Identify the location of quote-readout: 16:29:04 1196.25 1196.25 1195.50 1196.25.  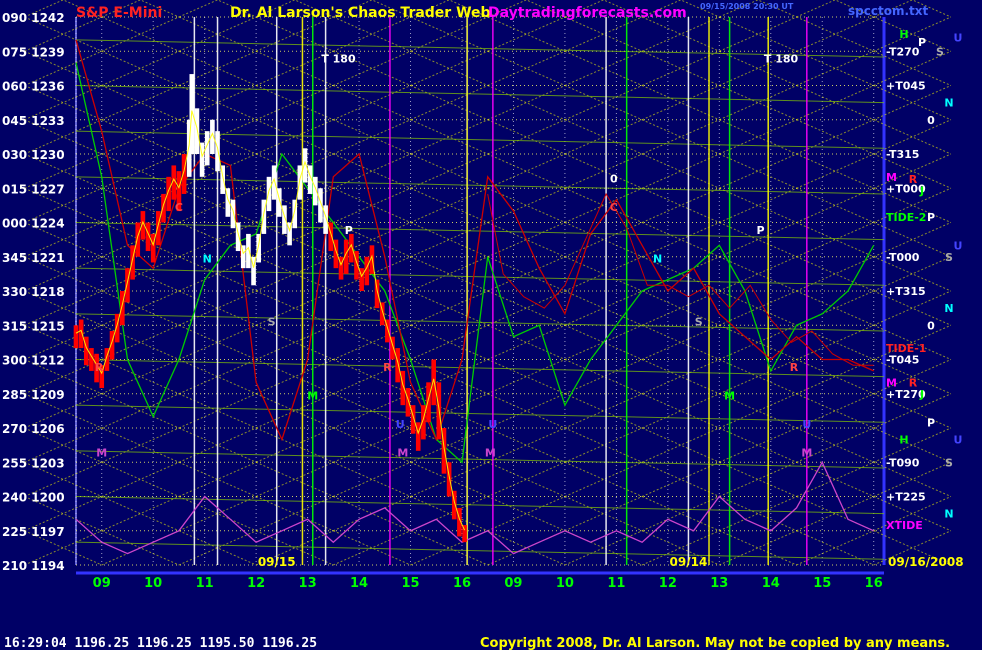
(160, 643).